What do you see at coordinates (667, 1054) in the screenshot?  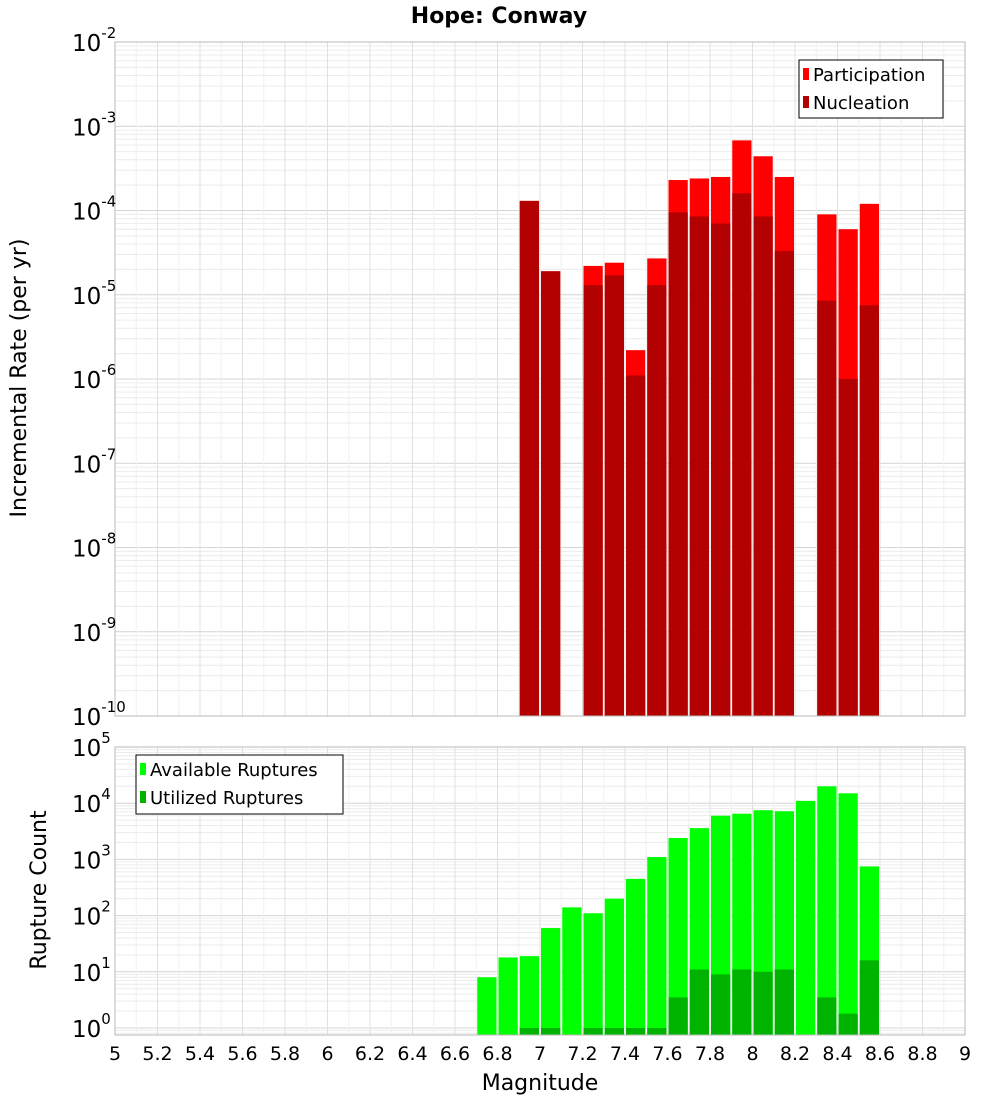 I see `x-tick-label: 7.6` at bounding box center [667, 1054].